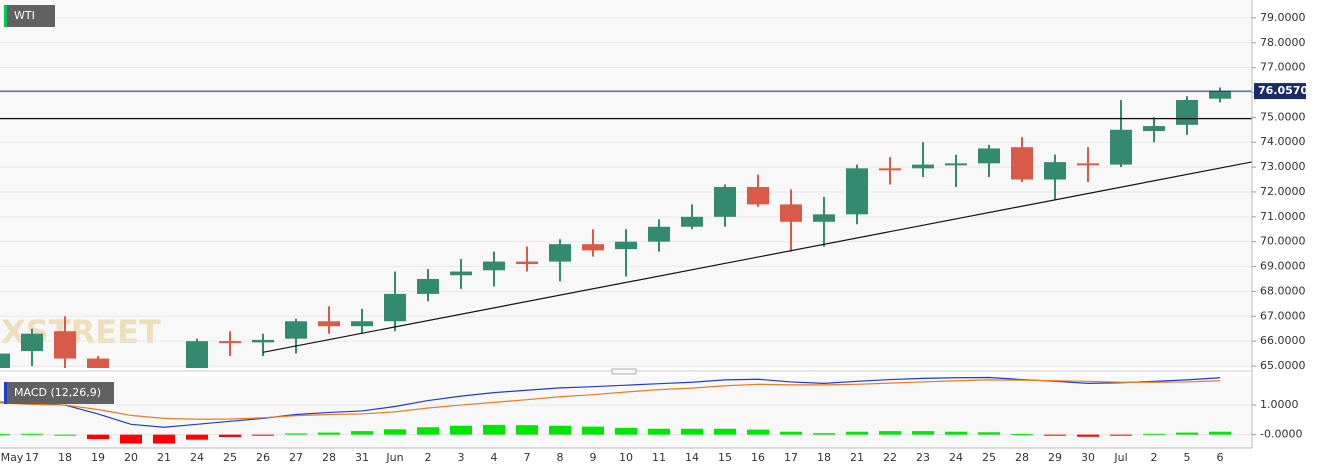 The width and height of the screenshot is (1323, 471). I want to click on x-tick-label: 8, so click(560, 457).